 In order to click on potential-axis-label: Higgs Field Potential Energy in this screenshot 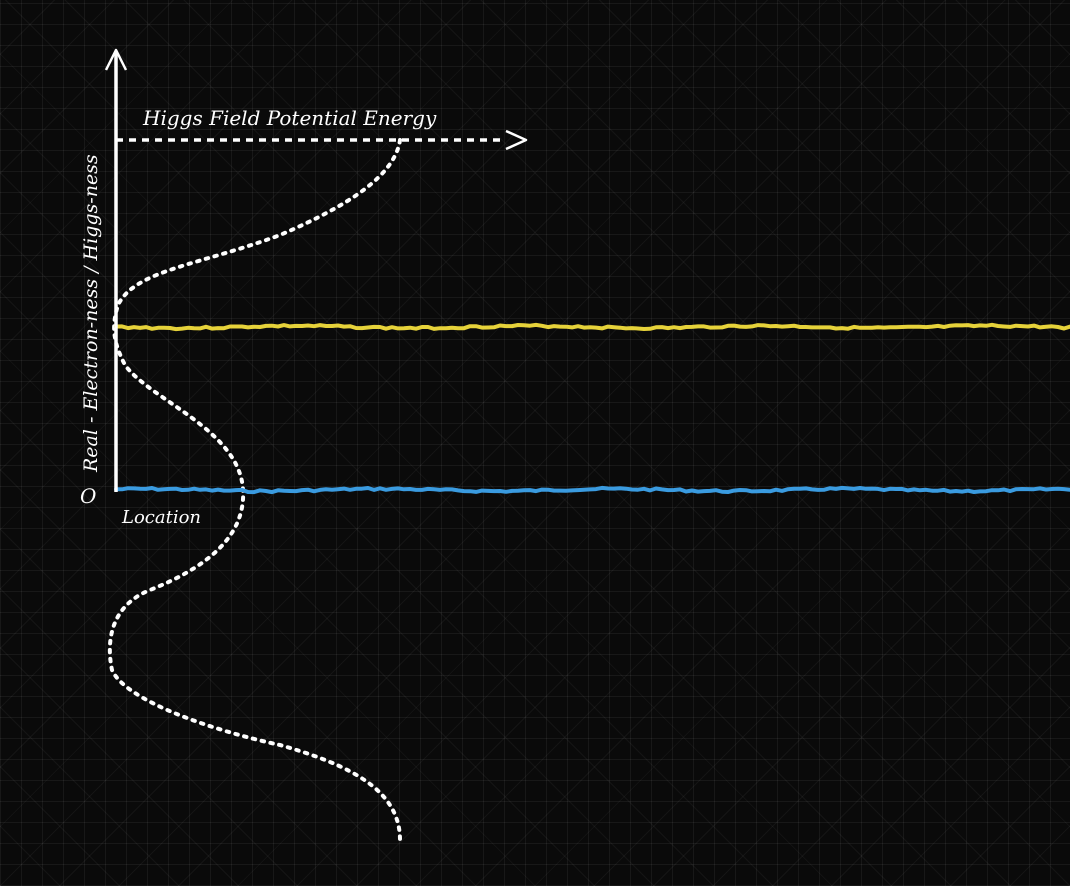, I will do `click(289, 118)`.